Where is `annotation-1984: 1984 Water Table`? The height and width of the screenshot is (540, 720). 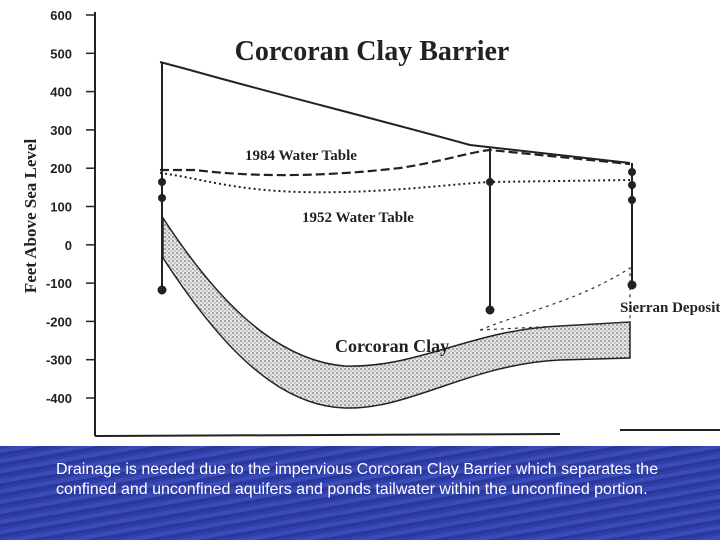 annotation-1984: 1984 Water Table is located at coordinates (301, 156).